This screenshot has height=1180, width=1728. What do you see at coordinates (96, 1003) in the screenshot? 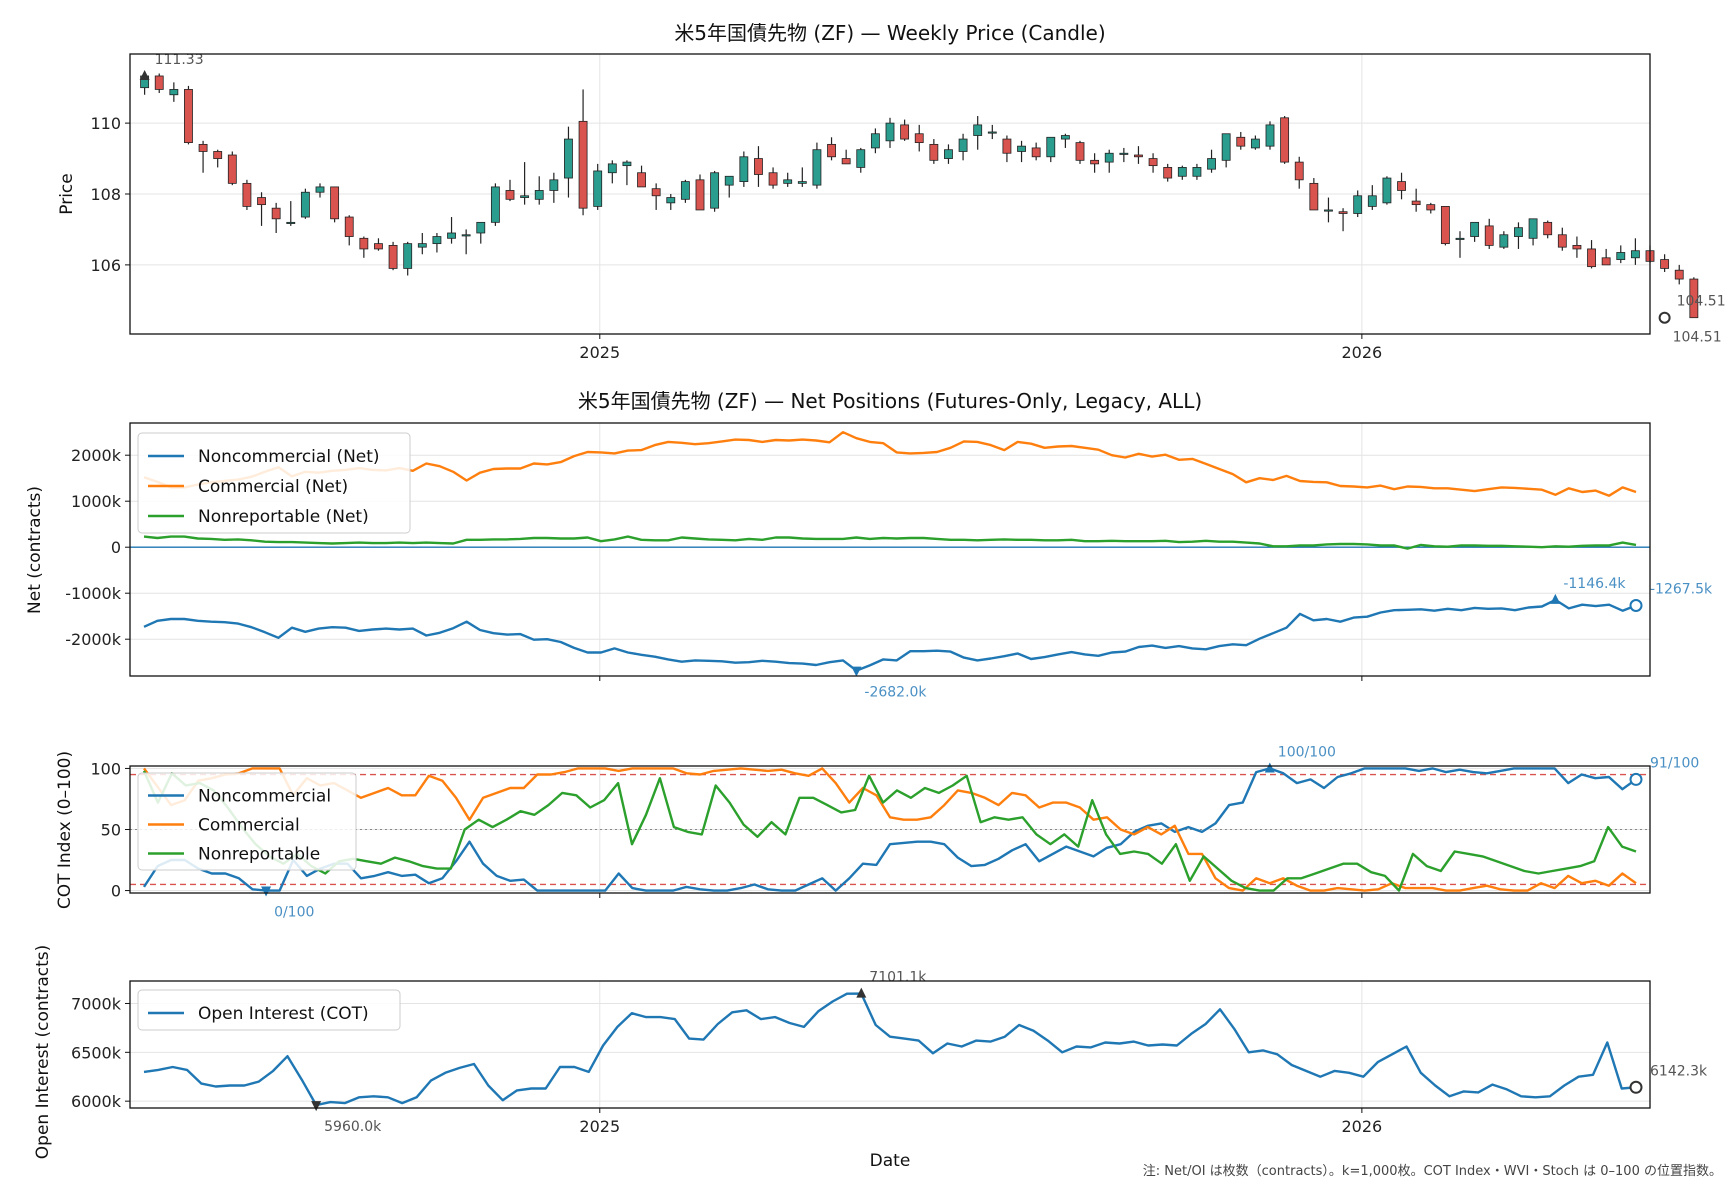
I see `y-tick-label: 7000k` at bounding box center [96, 1003].